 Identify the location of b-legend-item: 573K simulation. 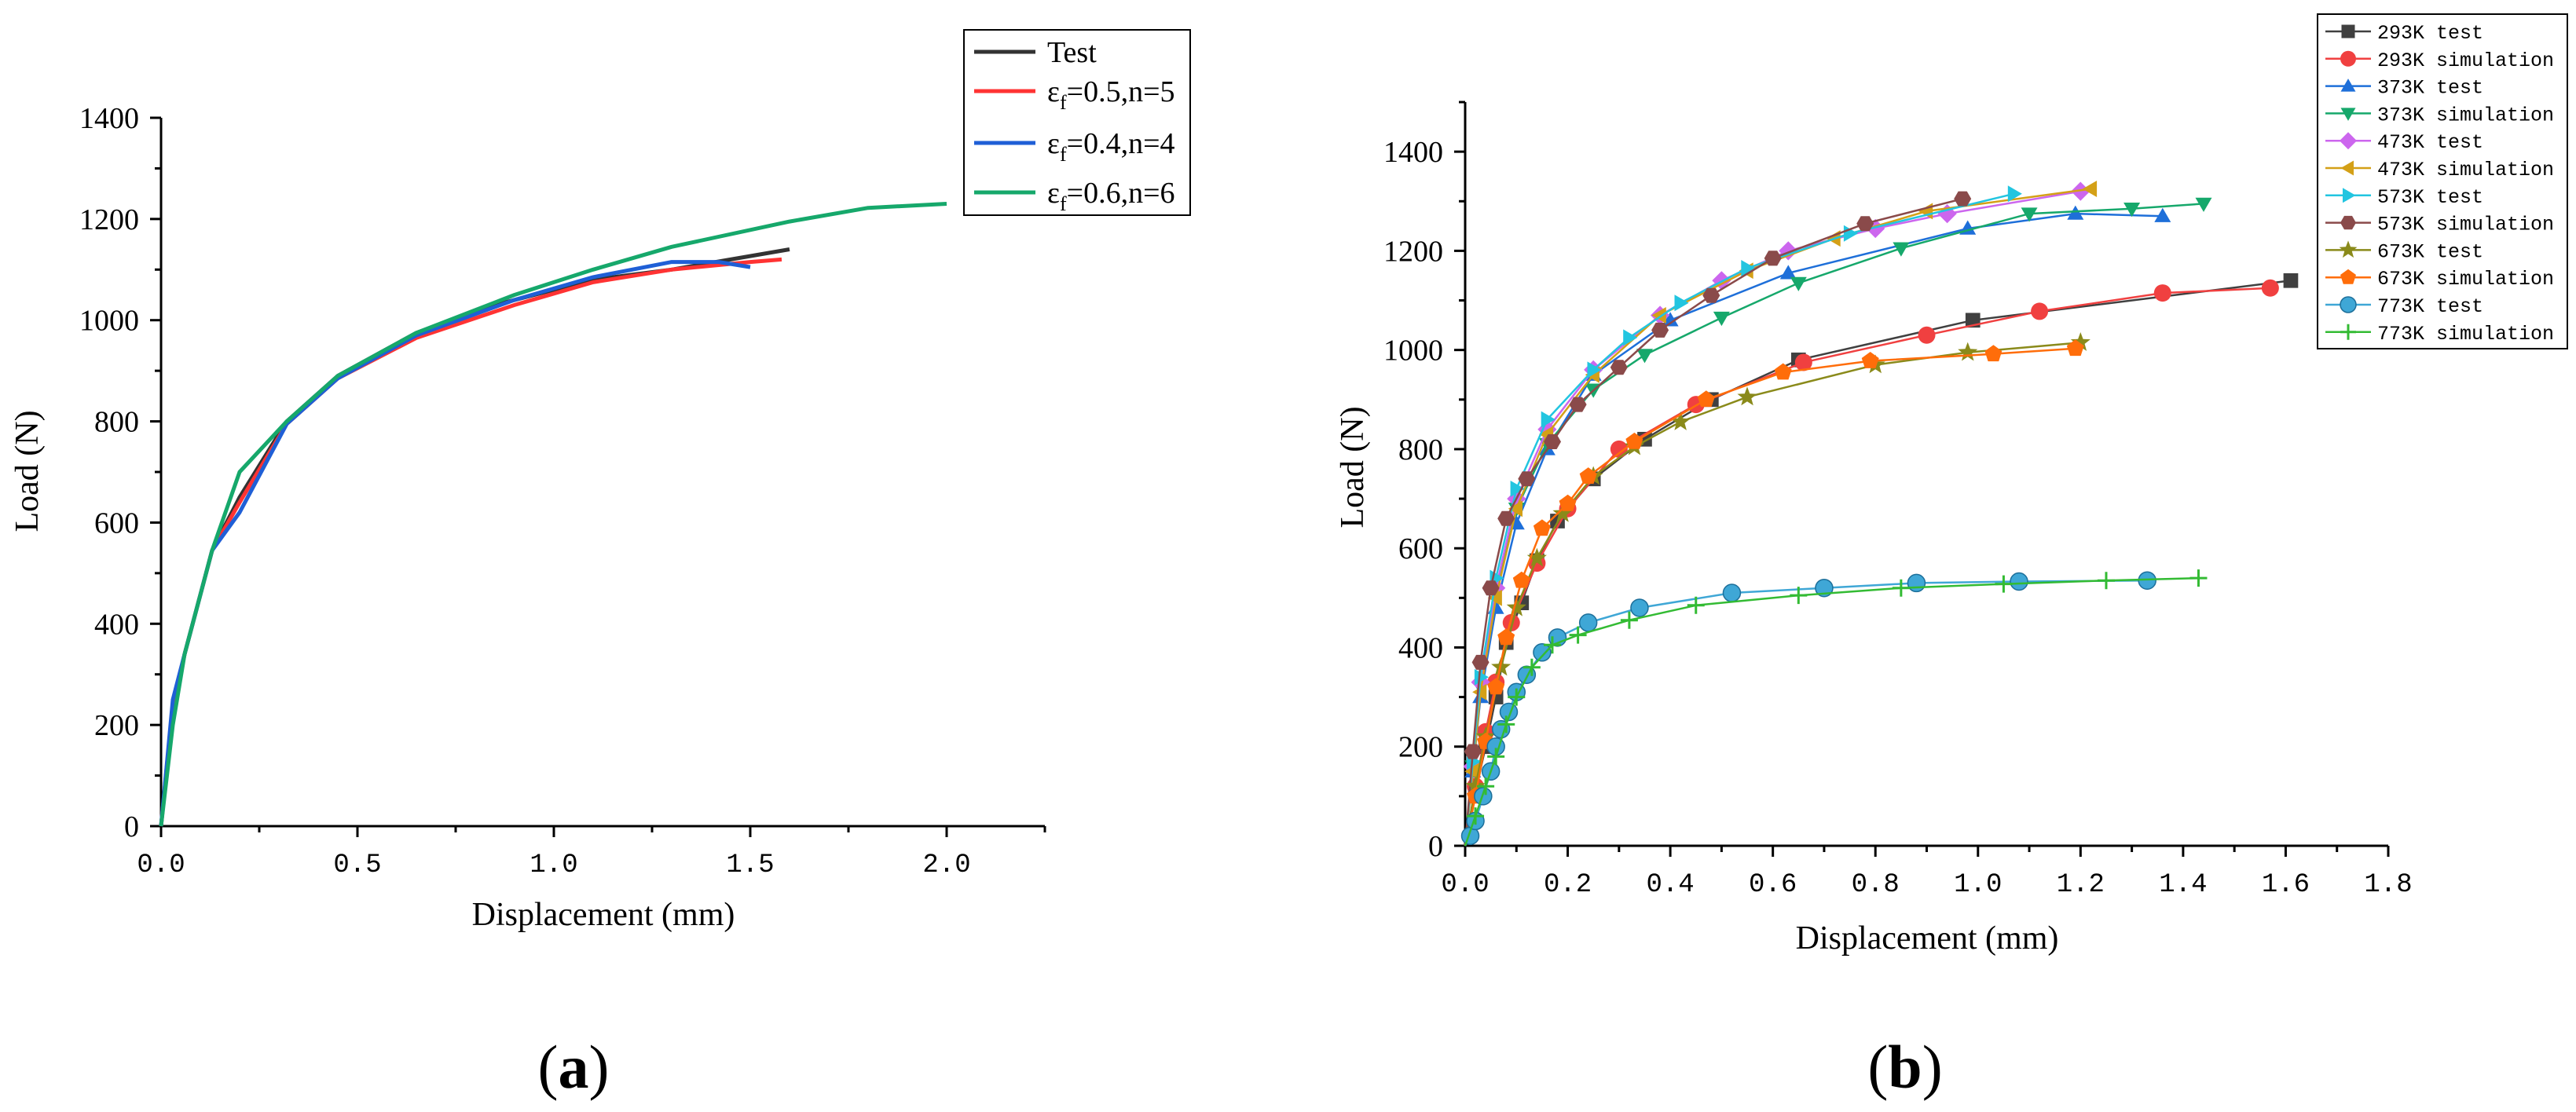
(2439, 225).